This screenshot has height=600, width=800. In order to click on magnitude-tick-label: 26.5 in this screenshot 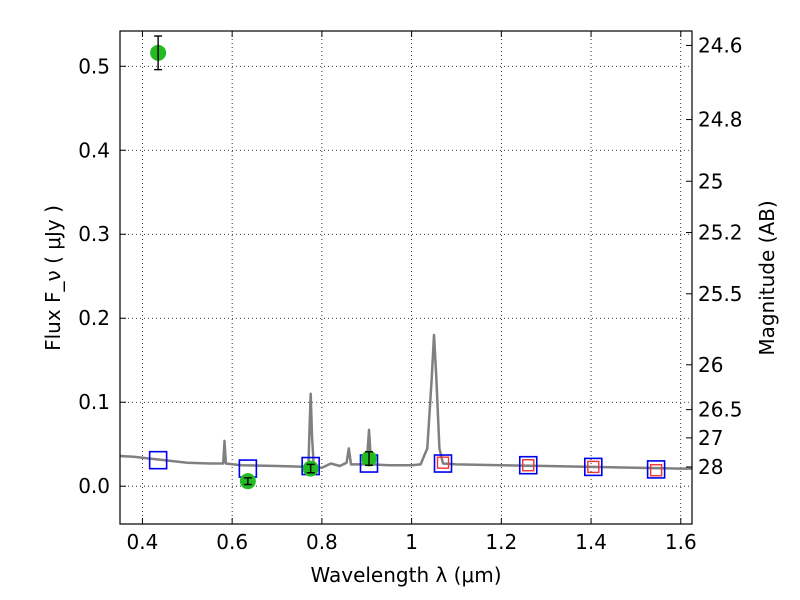, I will do `click(720, 410)`.